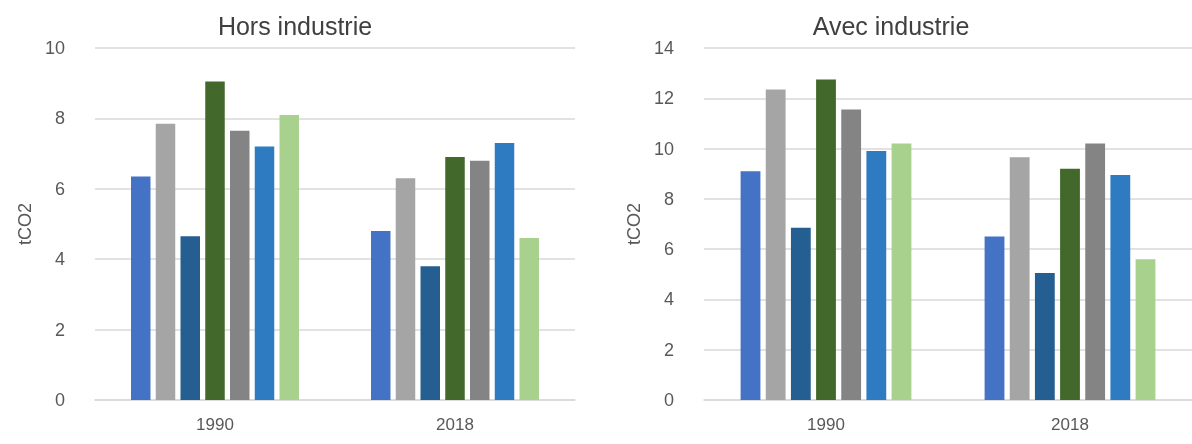 The image size is (1192, 444). Describe the element at coordinates (663, 48) in the screenshot. I see `y-tick-label: 14` at that location.